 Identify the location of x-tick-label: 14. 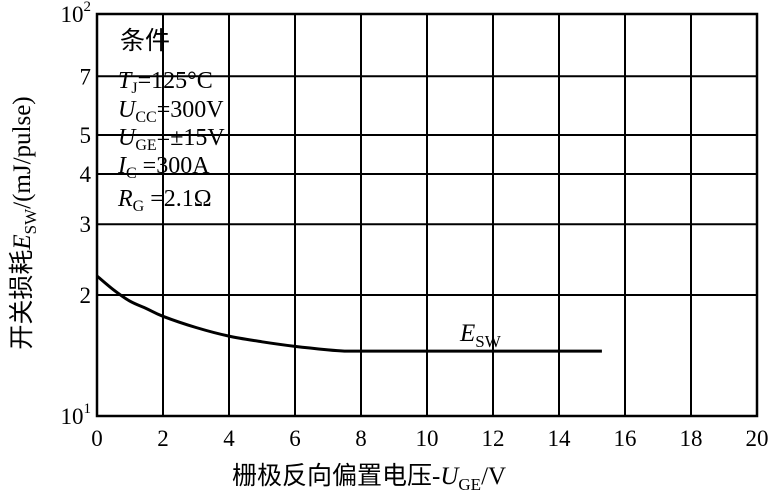
(560, 438).